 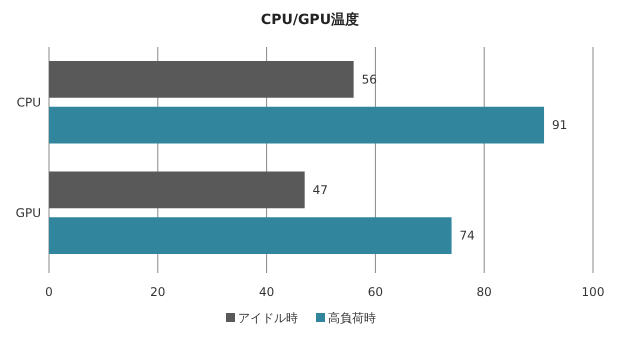 I want to click on x-tick-label: 80, so click(x=484, y=292).